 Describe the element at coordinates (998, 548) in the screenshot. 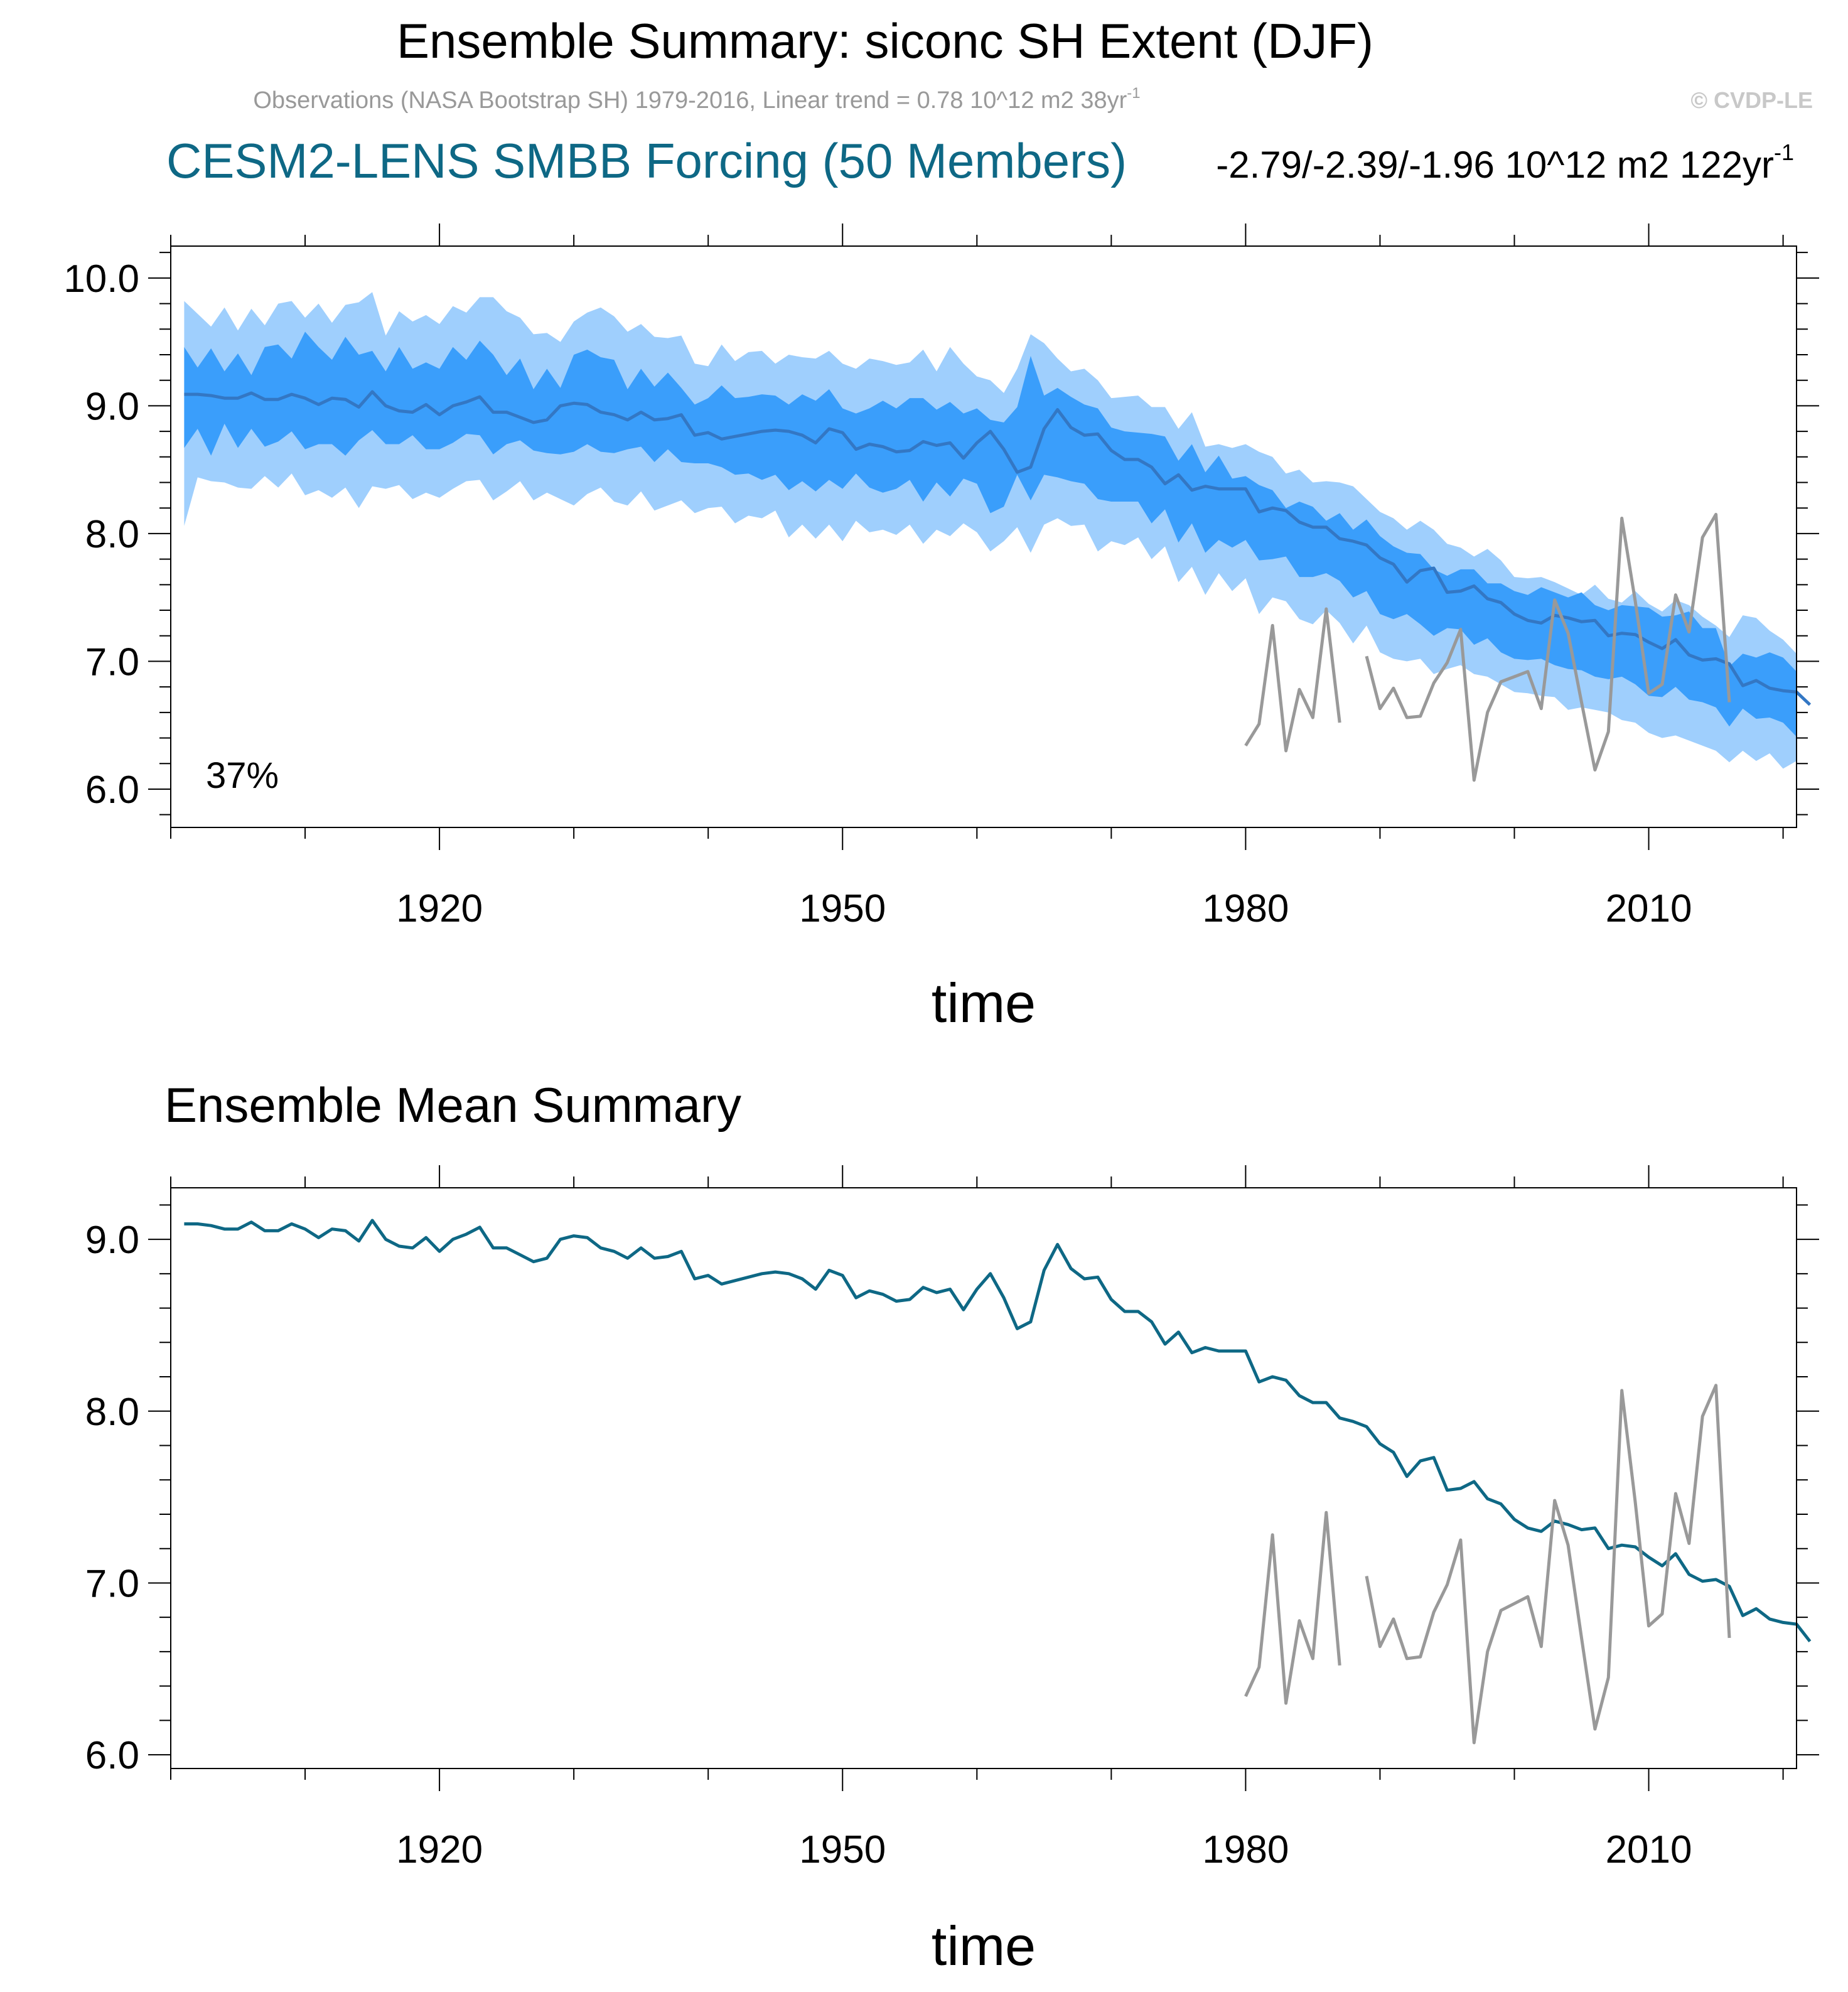

I see `ensemble-mean-line` at that location.